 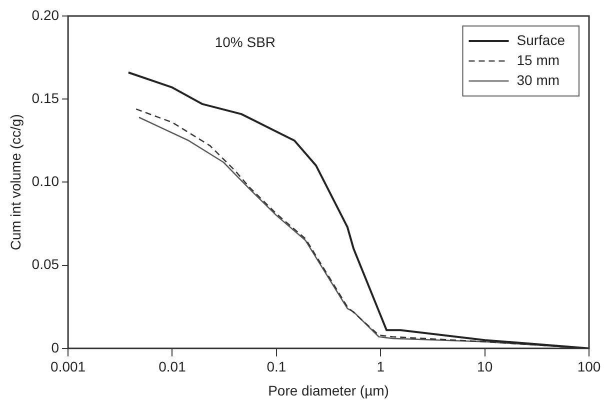 What do you see at coordinates (276, 366) in the screenshot?
I see `x-tick-label: 0.1` at bounding box center [276, 366].